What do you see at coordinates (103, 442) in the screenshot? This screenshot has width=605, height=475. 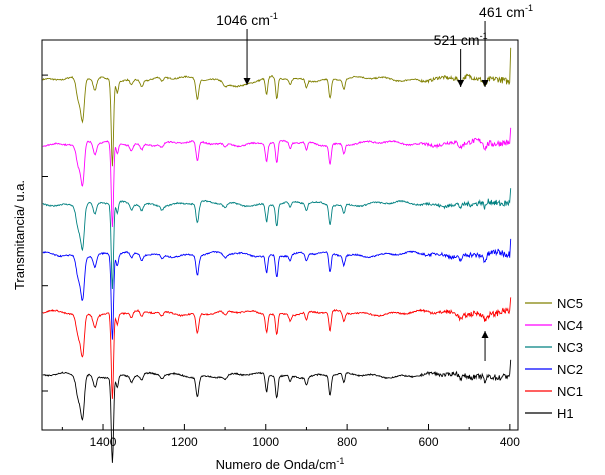 I see `x-tick-label: 1400` at bounding box center [103, 442].